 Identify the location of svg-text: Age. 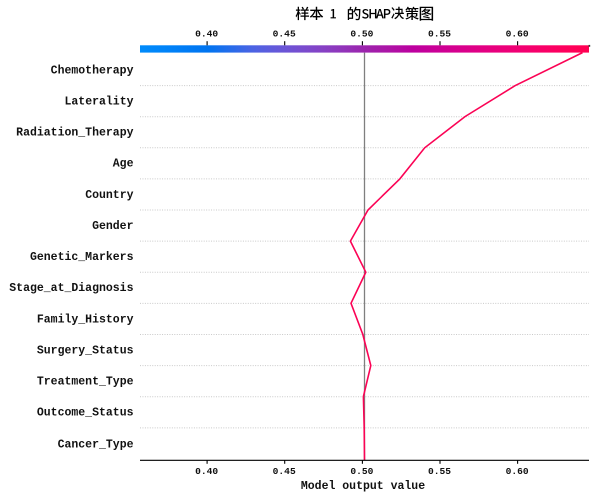
(123, 164).